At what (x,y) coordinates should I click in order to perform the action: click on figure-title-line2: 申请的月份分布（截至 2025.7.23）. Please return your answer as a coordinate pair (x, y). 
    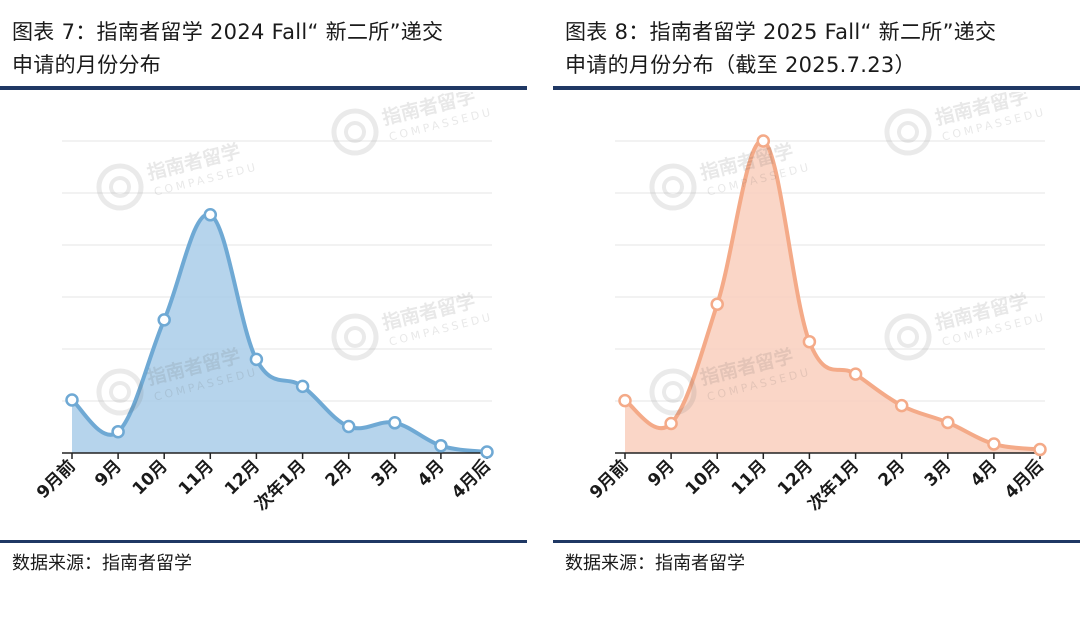
    Looking at the image, I should click on (740, 65).